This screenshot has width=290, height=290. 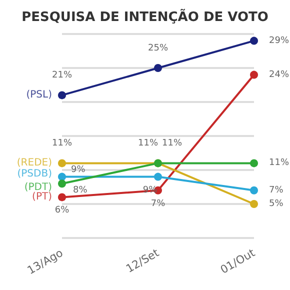 I want to click on data-label: 5%, so click(x=276, y=204).